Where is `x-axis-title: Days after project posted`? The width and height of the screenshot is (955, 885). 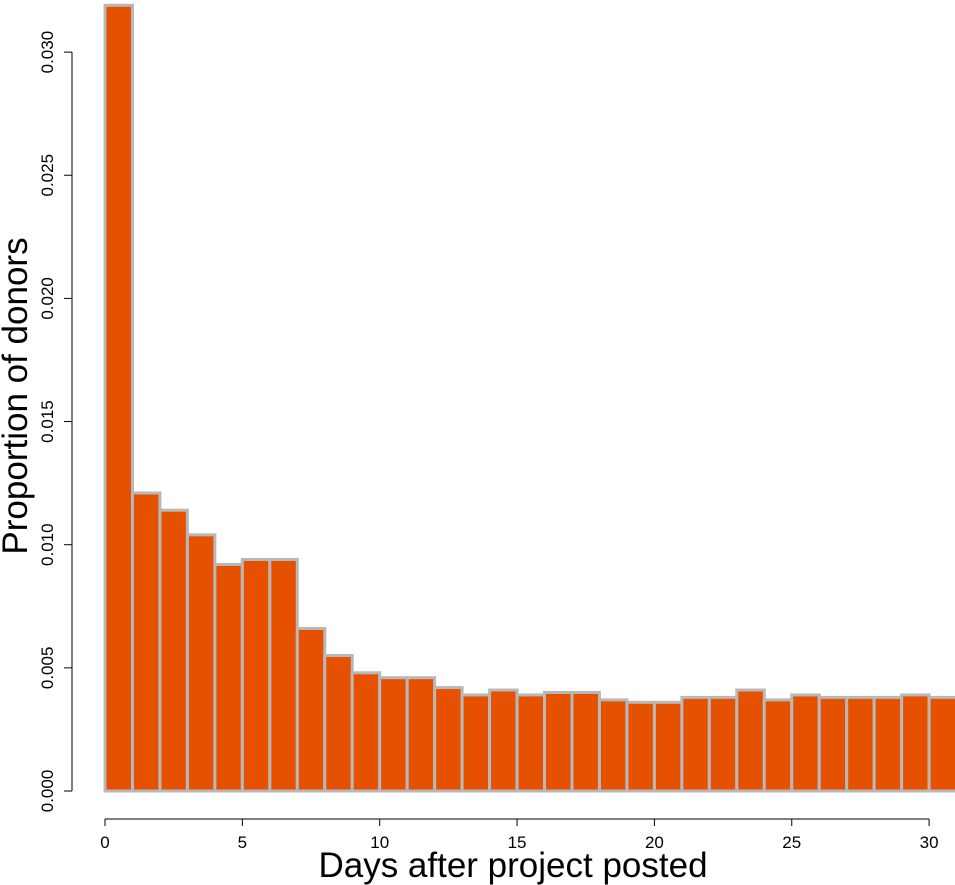
x-axis-title: Days after project posted is located at coordinates (512, 865).